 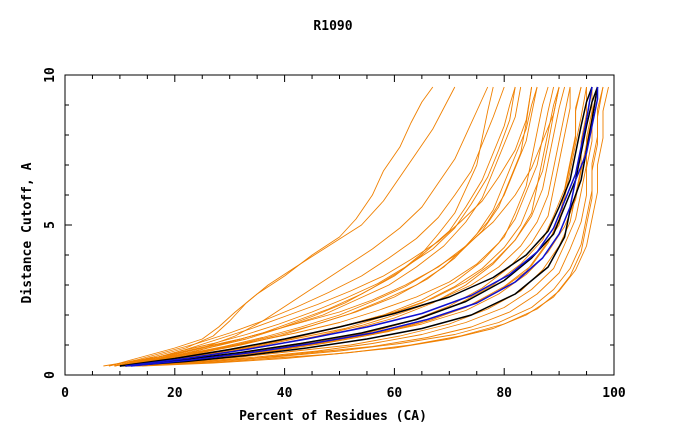 I want to click on x-tick-label: 100, so click(x=614, y=393).